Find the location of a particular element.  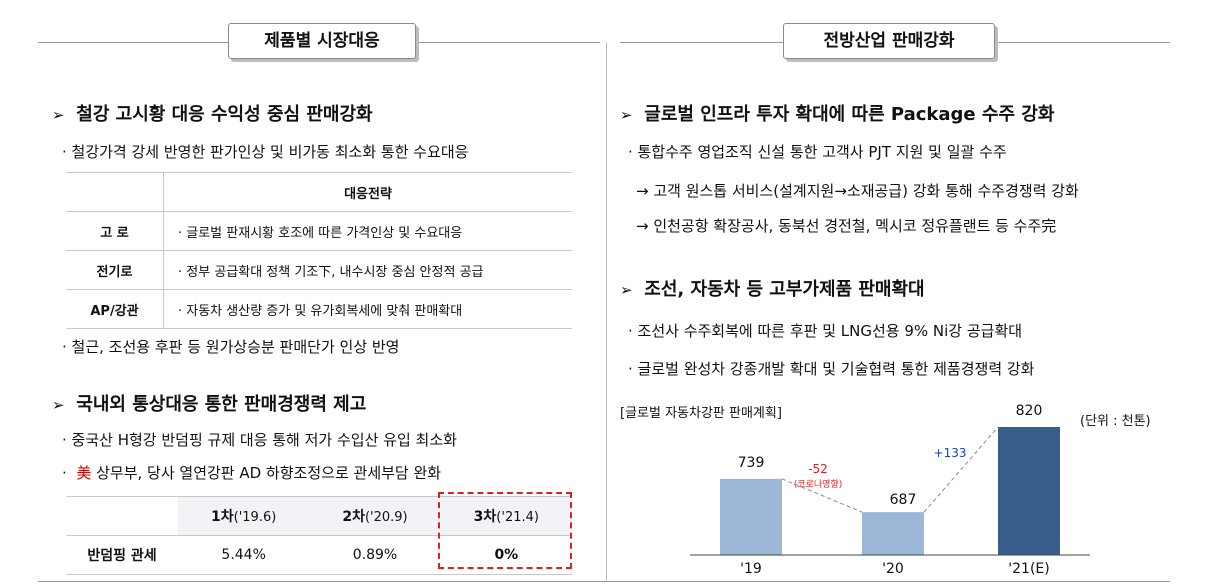

x-tick-label: '19 is located at coordinates (751, 569).